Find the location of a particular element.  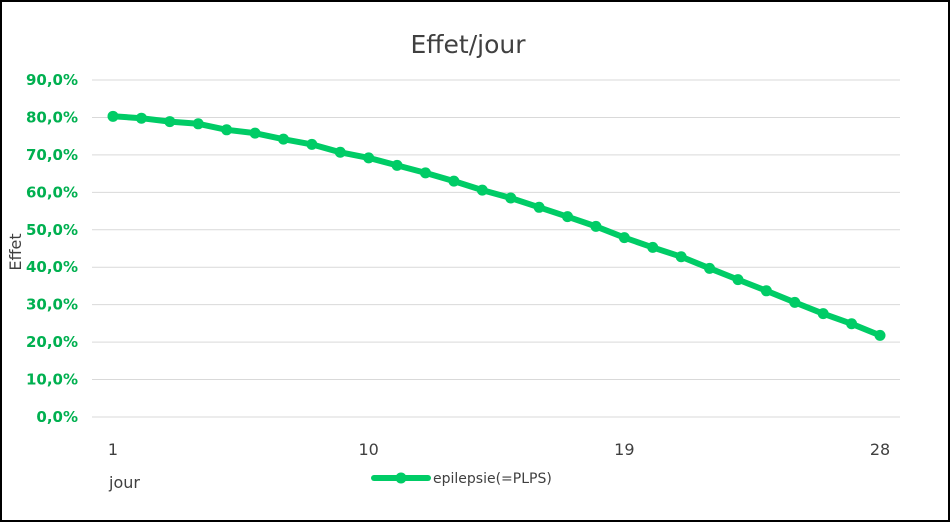

y-tick-label: 0,0% is located at coordinates (57, 417).